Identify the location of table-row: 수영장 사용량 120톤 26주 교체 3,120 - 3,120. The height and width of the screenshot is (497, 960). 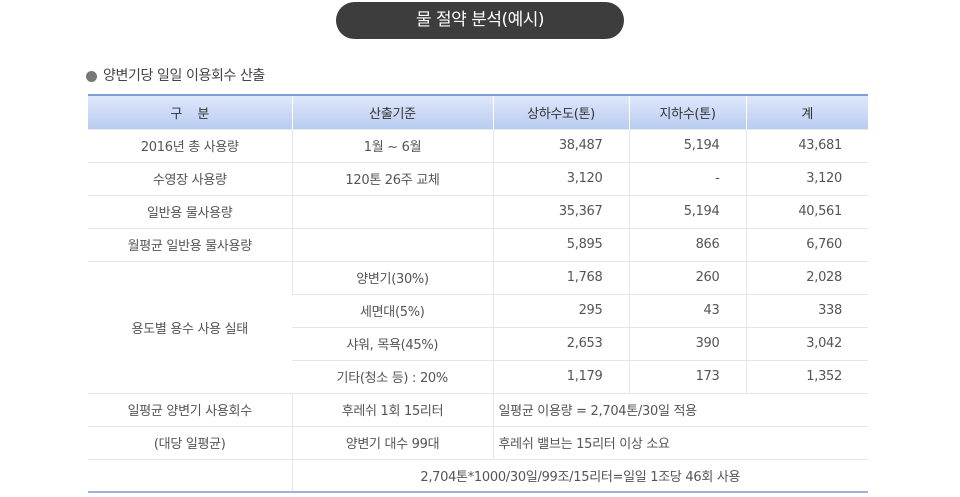
(478, 178).